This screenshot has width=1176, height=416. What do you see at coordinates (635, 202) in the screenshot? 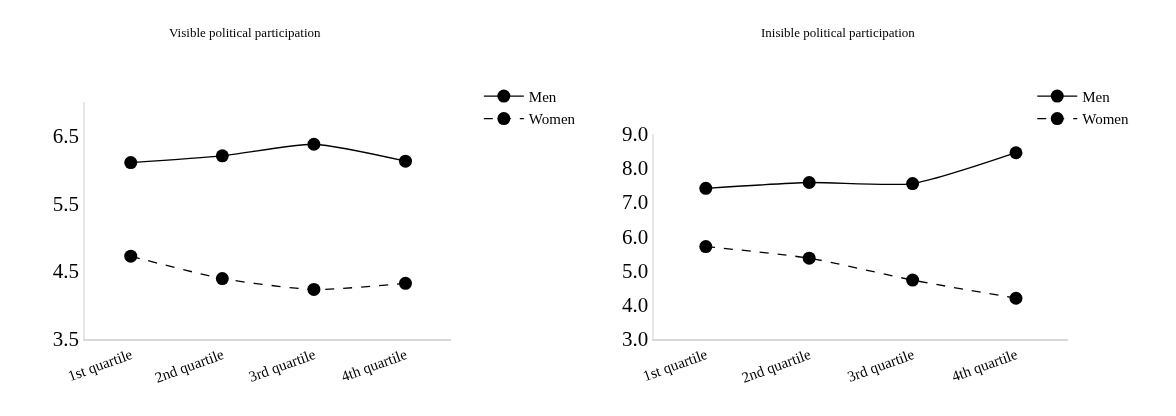
I see `y-tick-label: 7.0` at bounding box center [635, 202].